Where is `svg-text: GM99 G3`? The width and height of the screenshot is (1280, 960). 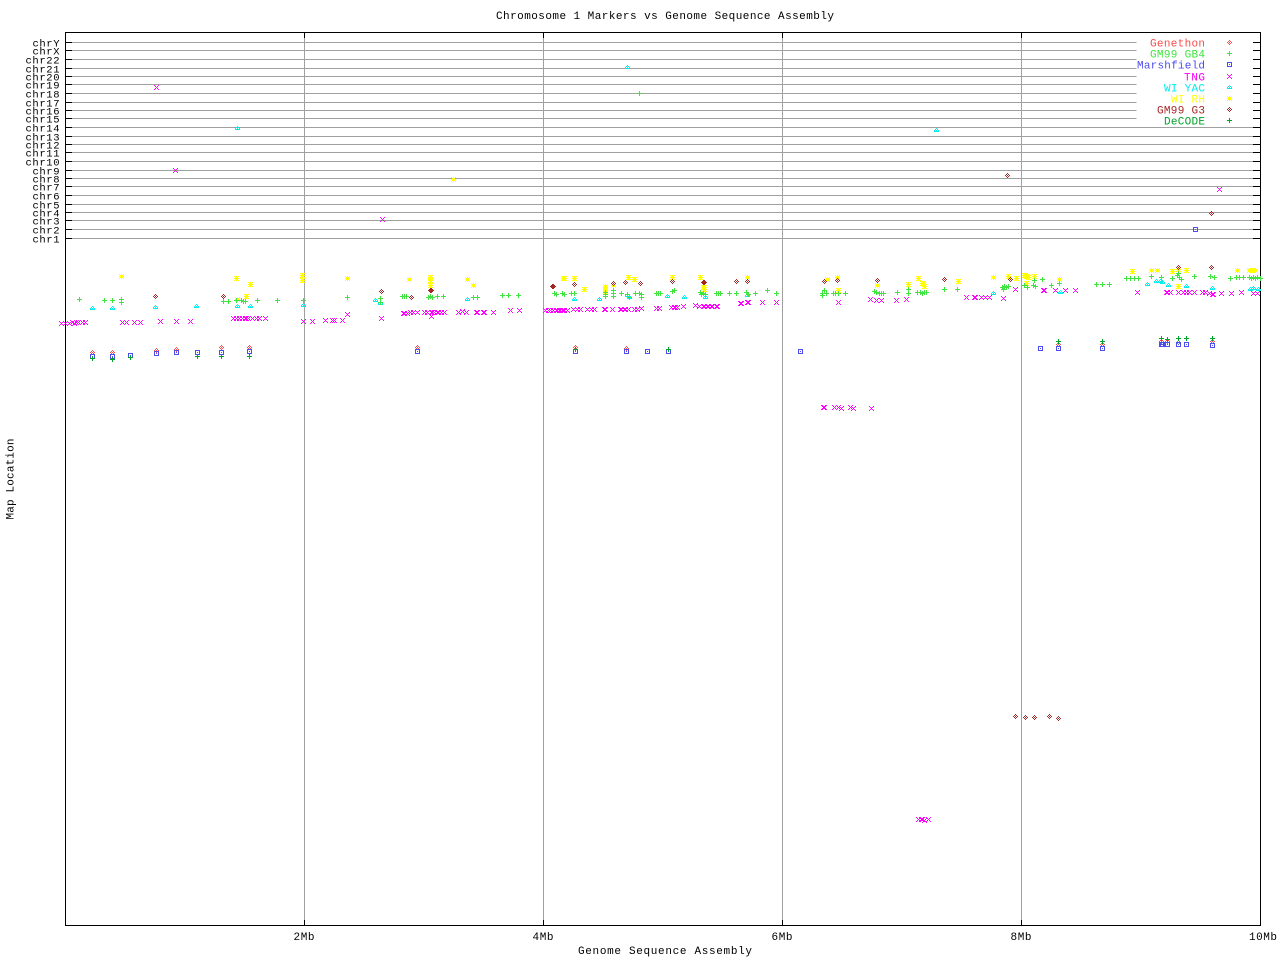 svg-text: GM99 G3 is located at coordinates (1181, 112).